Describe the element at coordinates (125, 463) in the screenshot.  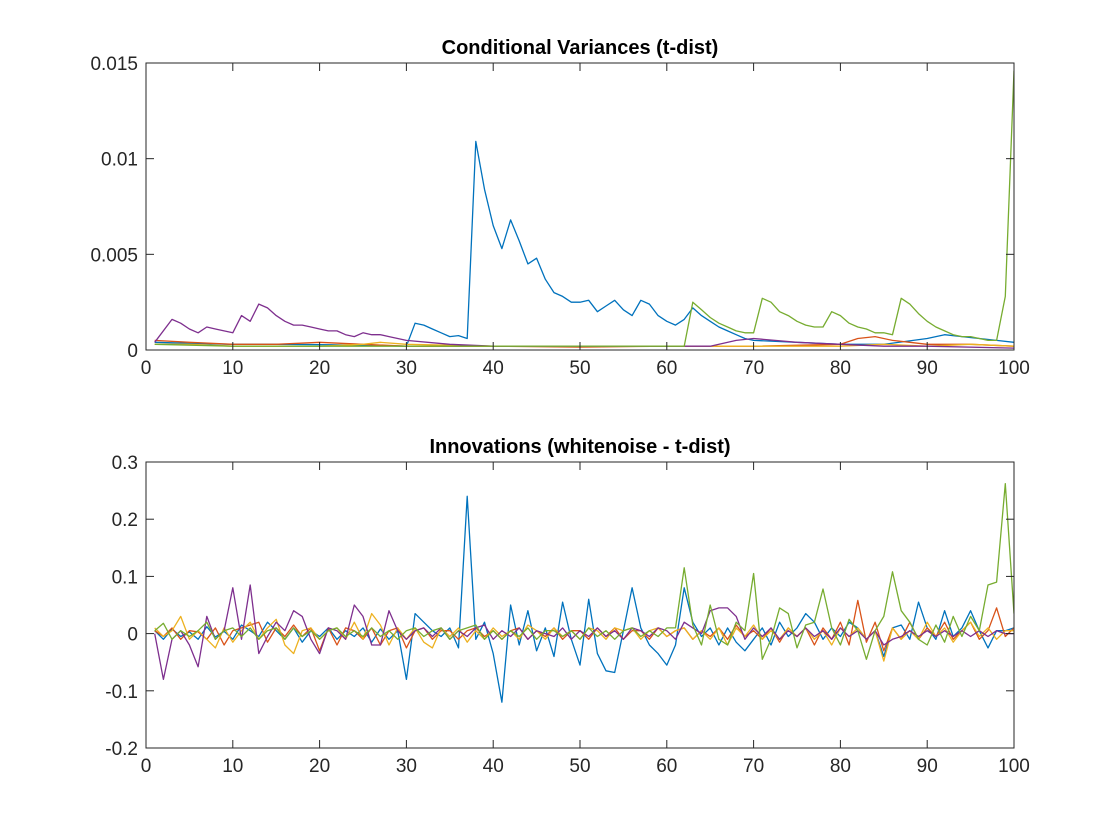
I see `y-tick-label: 0.3` at that location.